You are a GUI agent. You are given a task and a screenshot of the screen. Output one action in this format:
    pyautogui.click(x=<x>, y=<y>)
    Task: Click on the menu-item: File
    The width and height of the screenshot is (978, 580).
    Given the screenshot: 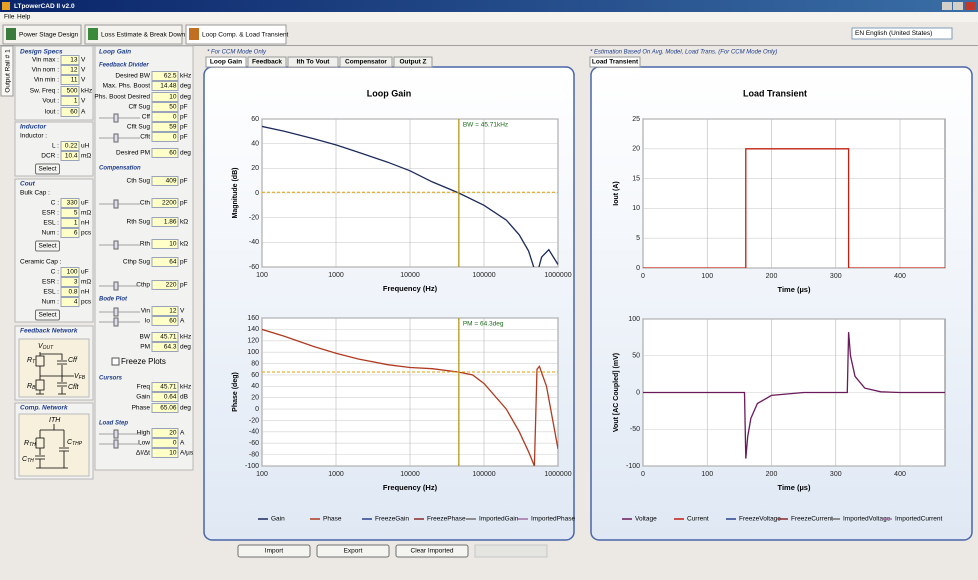 What is the action you would take?
    pyautogui.click(x=9, y=17)
    